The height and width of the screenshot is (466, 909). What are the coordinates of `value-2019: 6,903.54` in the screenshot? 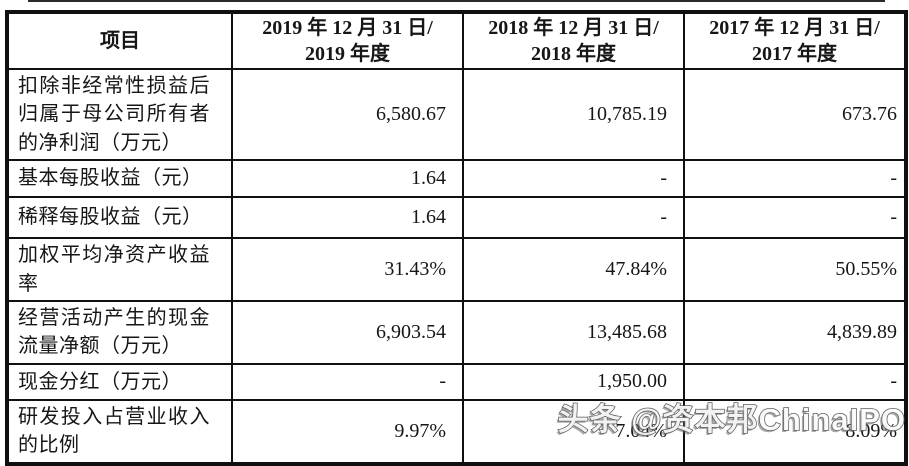 It's located at (347, 332).